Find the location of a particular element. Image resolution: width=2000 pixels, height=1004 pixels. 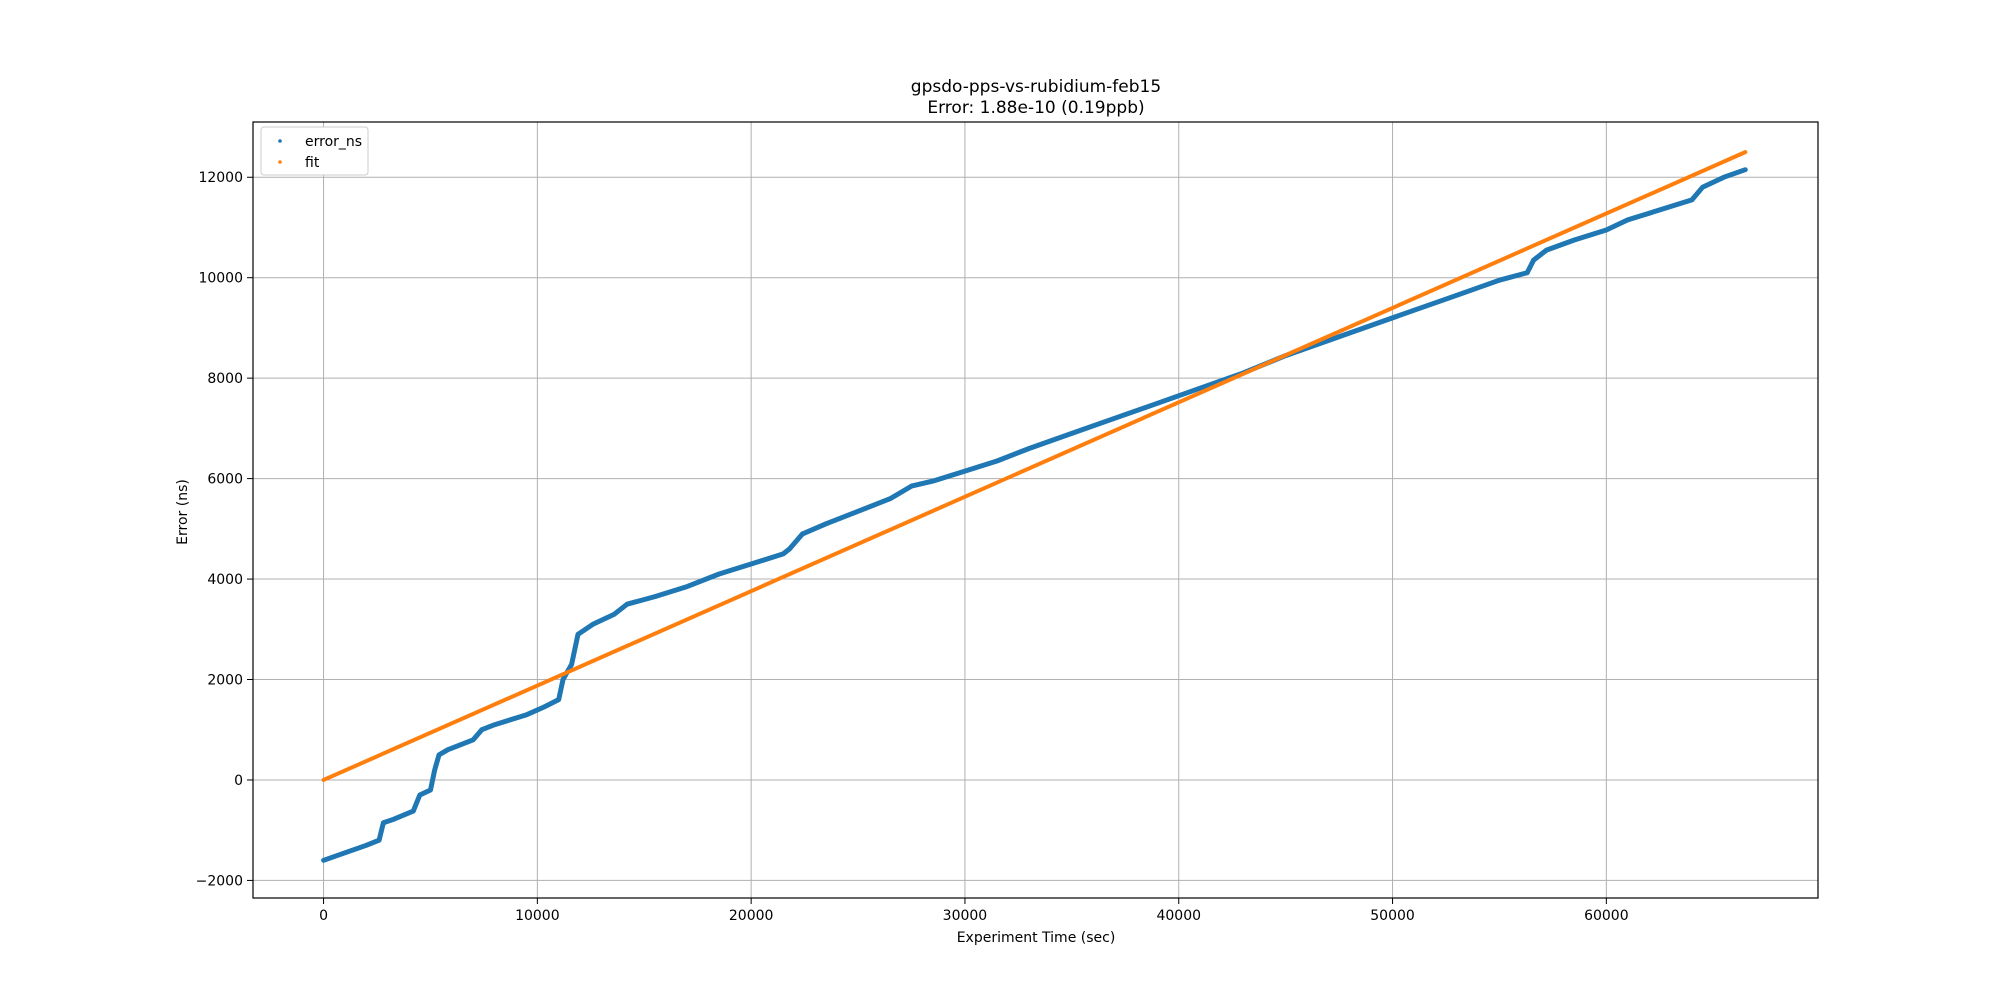

y-tick-label: 4000 is located at coordinates (225, 580).